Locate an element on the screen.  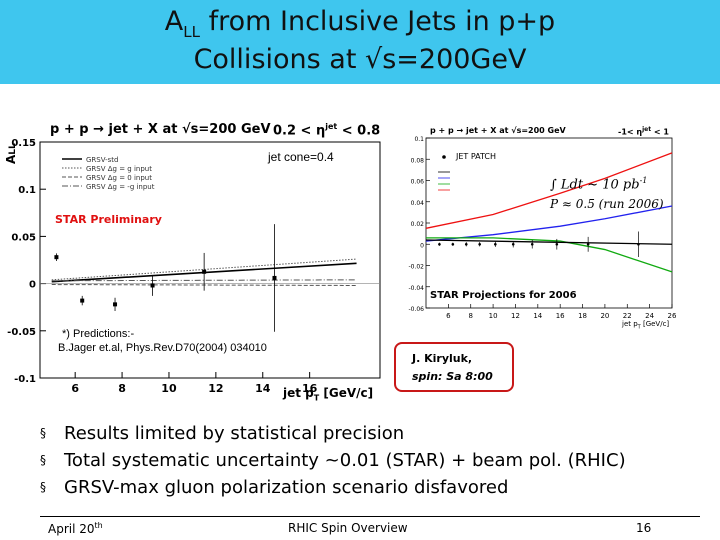
x-tick-label: 22 is located at coordinates (627, 316).